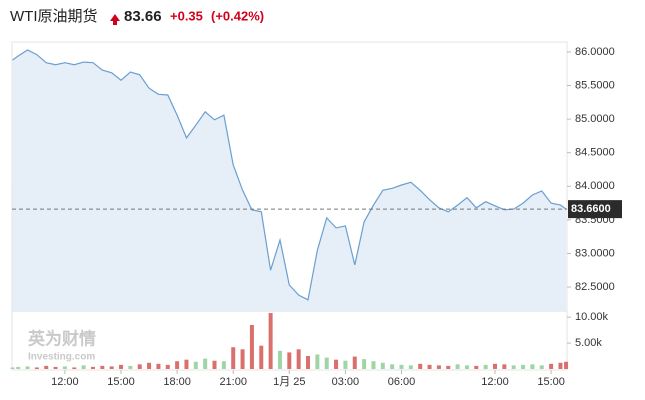 The width and height of the screenshot is (645, 400). I want to click on change-percent: (+0.42%), so click(237, 15).